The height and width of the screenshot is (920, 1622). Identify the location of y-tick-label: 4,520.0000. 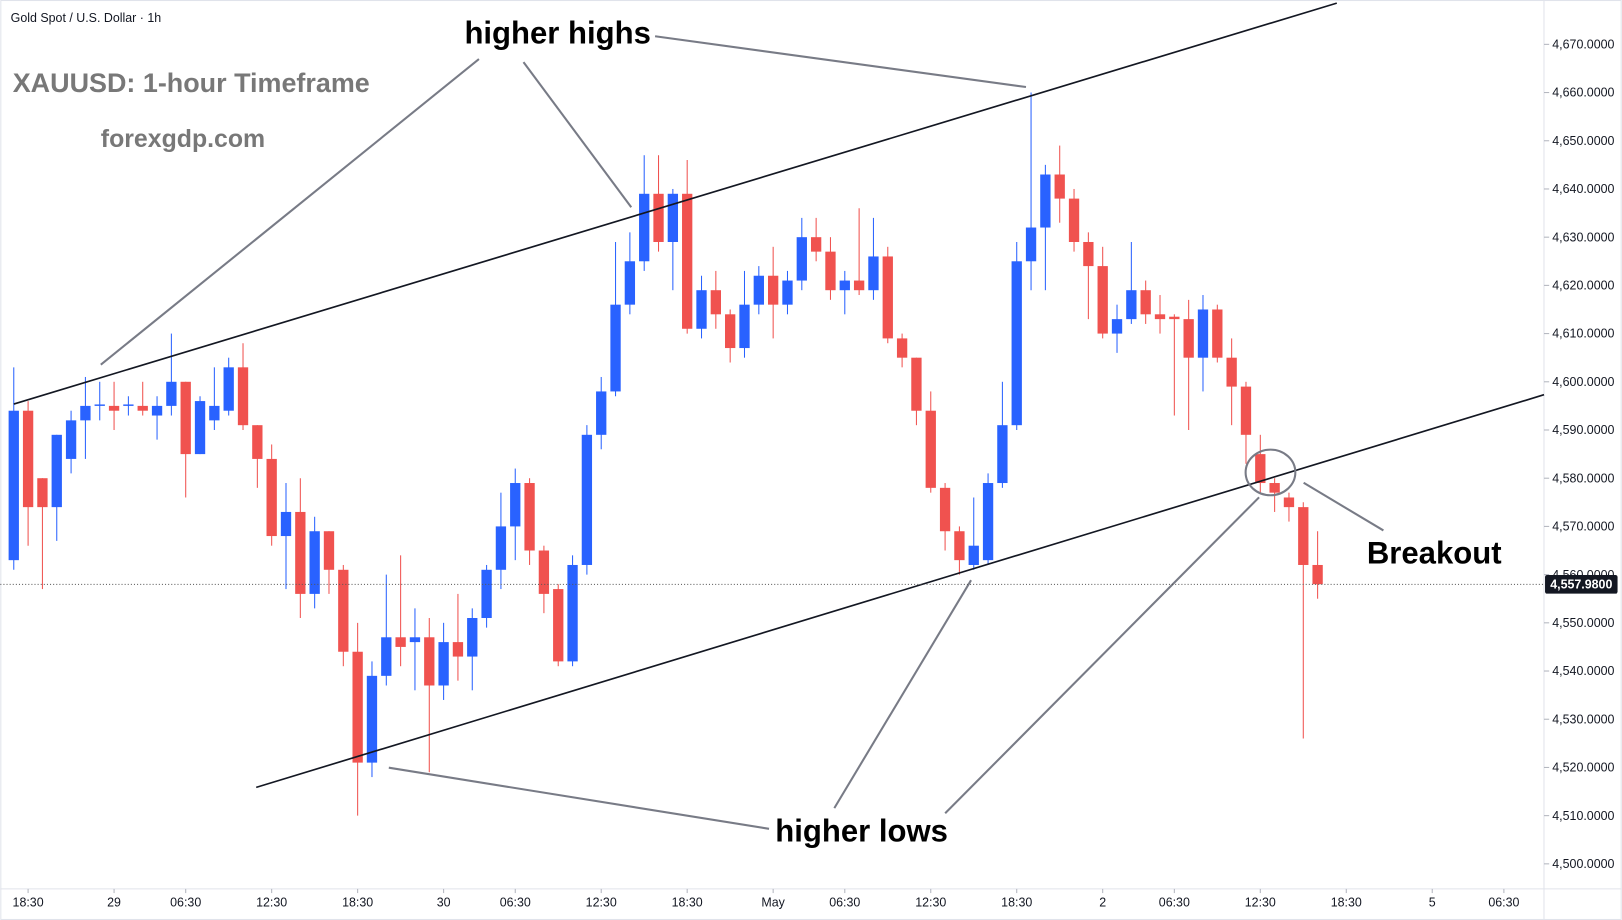
(1583, 768).